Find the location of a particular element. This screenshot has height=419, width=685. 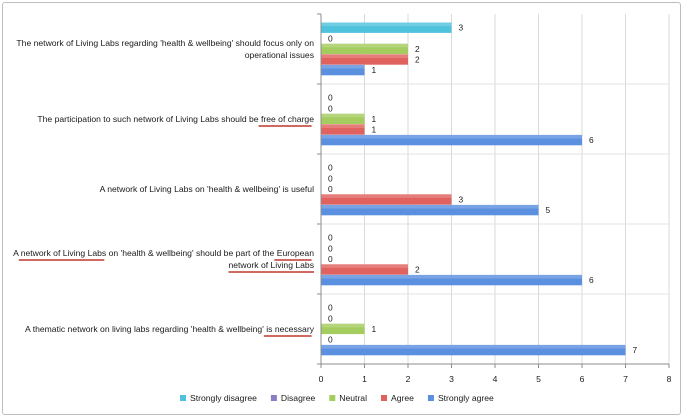

data-label: 7 is located at coordinates (635, 350).